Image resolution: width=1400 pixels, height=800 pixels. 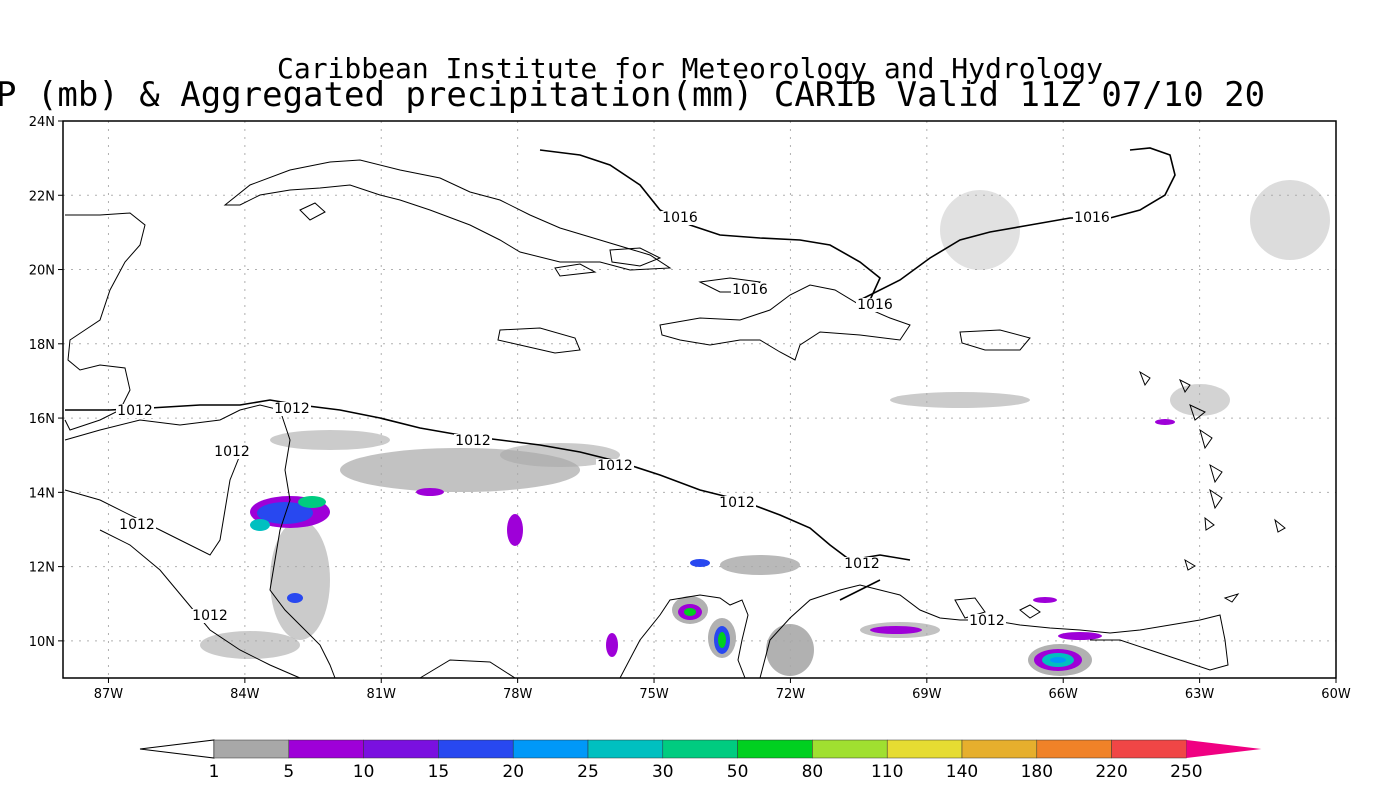 What do you see at coordinates (813, 772) in the screenshot?
I see `colorbar-label: 80` at bounding box center [813, 772].